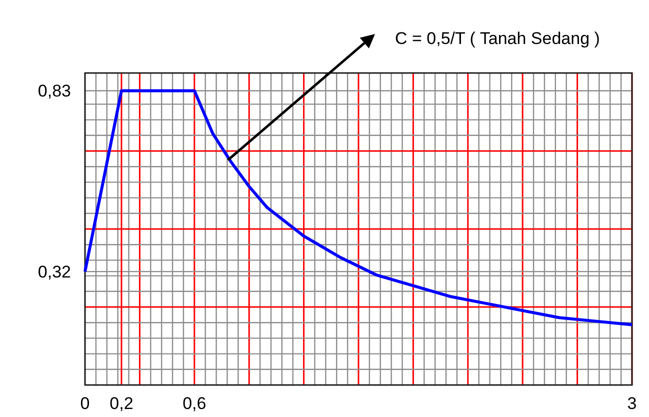 Image resolution: width=649 pixels, height=417 pixels. I want to click on y-tick-label: 0,32, so click(54, 272).